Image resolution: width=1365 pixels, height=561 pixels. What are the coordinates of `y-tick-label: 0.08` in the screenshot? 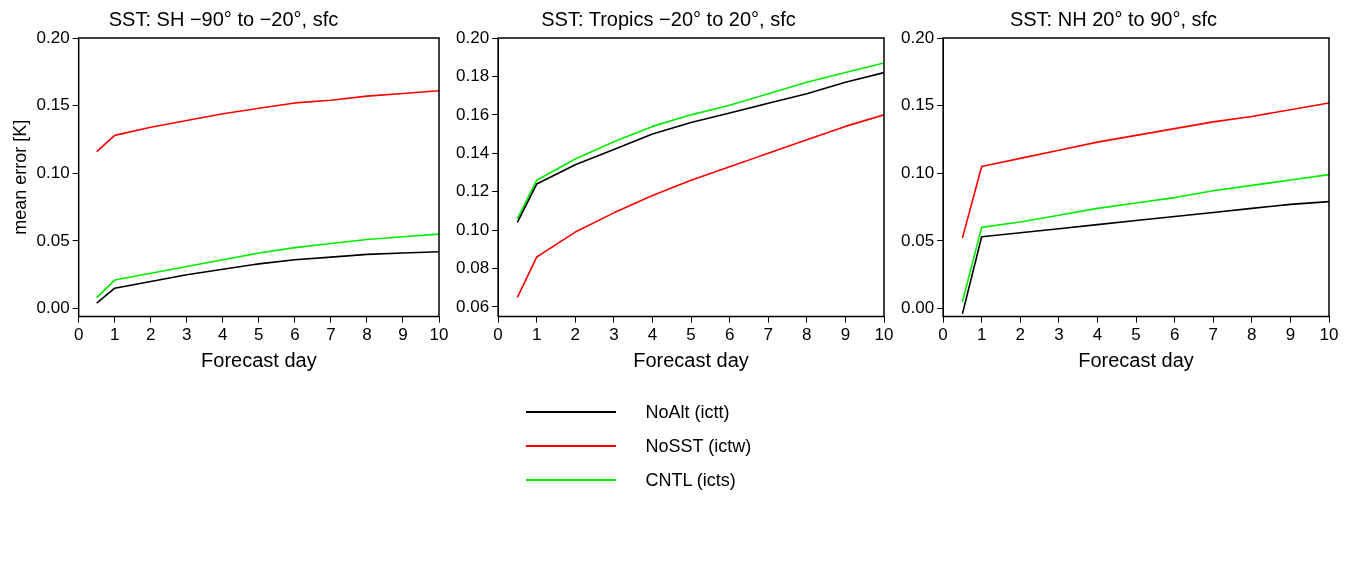 It's located at (472, 268).